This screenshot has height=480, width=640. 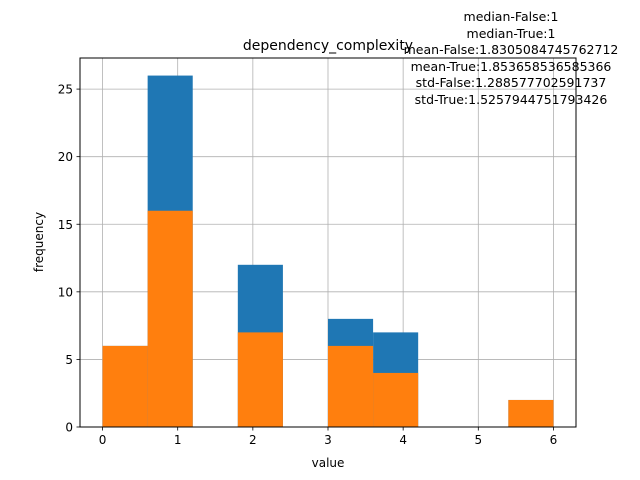 What do you see at coordinates (69, 360) in the screenshot?
I see `y-tick-label: 5` at bounding box center [69, 360].